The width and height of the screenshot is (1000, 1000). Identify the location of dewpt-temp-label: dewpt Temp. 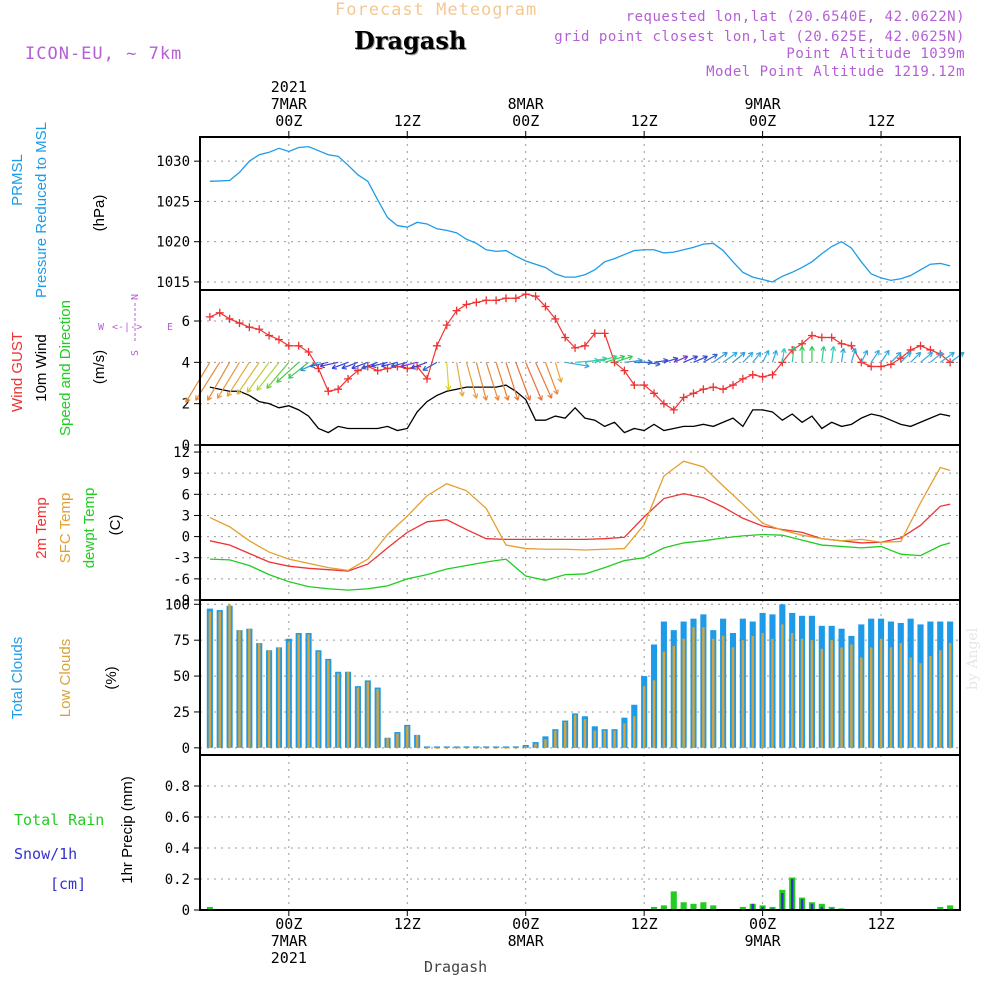
(89, 528).